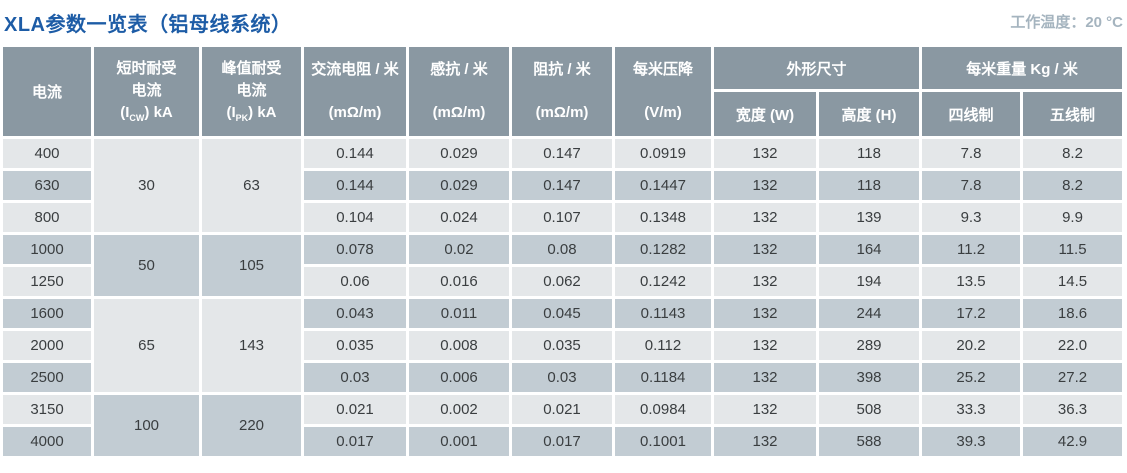 The width and height of the screenshot is (1127, 473). What do you see at coordinates (663, 313) in the screenshot?
I see `cell: 0.1143` at bounding box center [663, 313].